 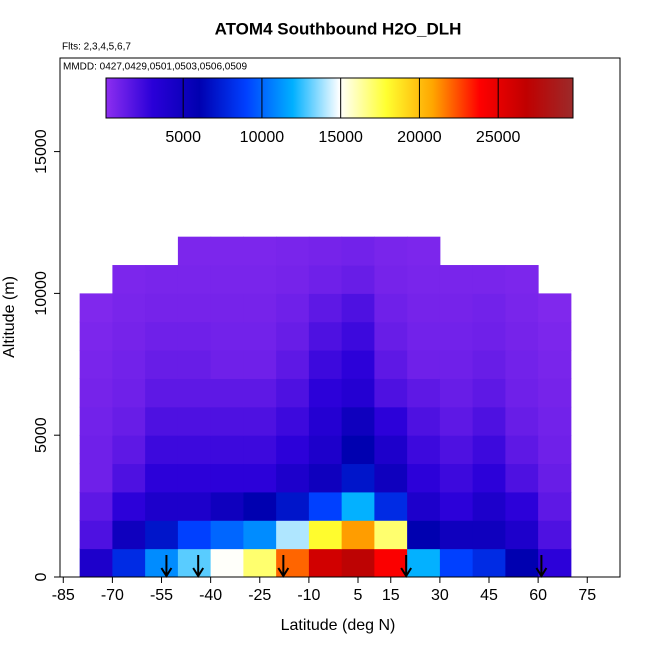 I want to click on x-tick-label: -10, so click(x=308, y=595).